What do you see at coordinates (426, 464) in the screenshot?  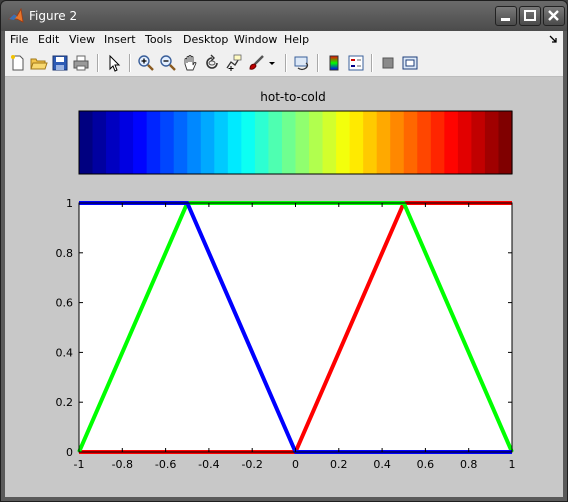 I see `x-tick-label: 0.6` at bounding box center [426, 464].